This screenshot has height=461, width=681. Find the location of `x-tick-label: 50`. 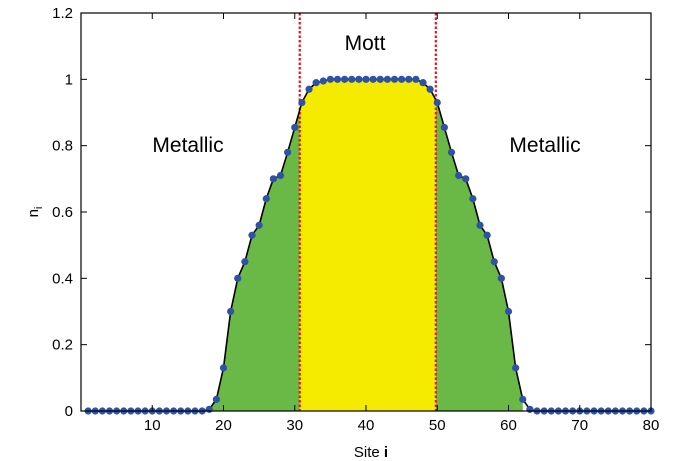

x-tick-label: 50 is located at coordinates (437, 425).